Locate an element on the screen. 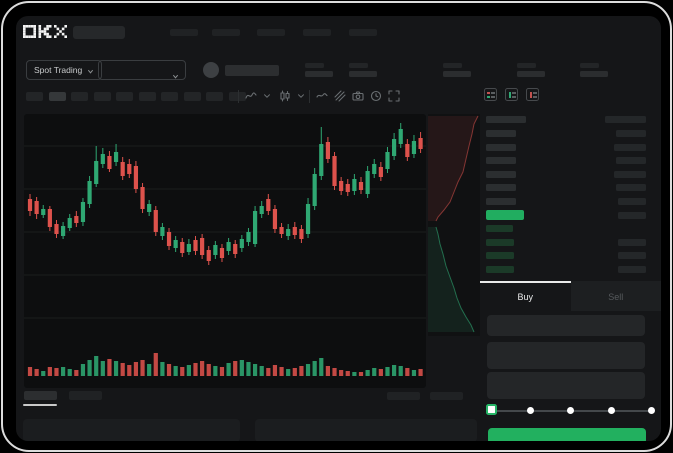  fullscreen-icon is located at coordinates (394, 96).